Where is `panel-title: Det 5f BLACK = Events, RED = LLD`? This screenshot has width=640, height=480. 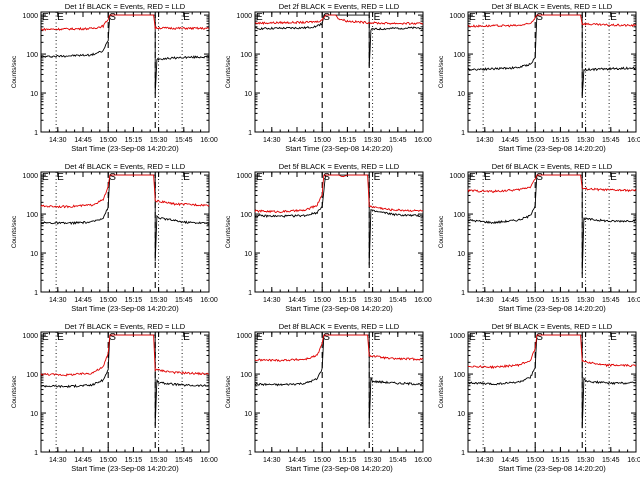 panel-title: Det 5f BLACK = Events, RED = LLD is located at coordinates (339, 166).